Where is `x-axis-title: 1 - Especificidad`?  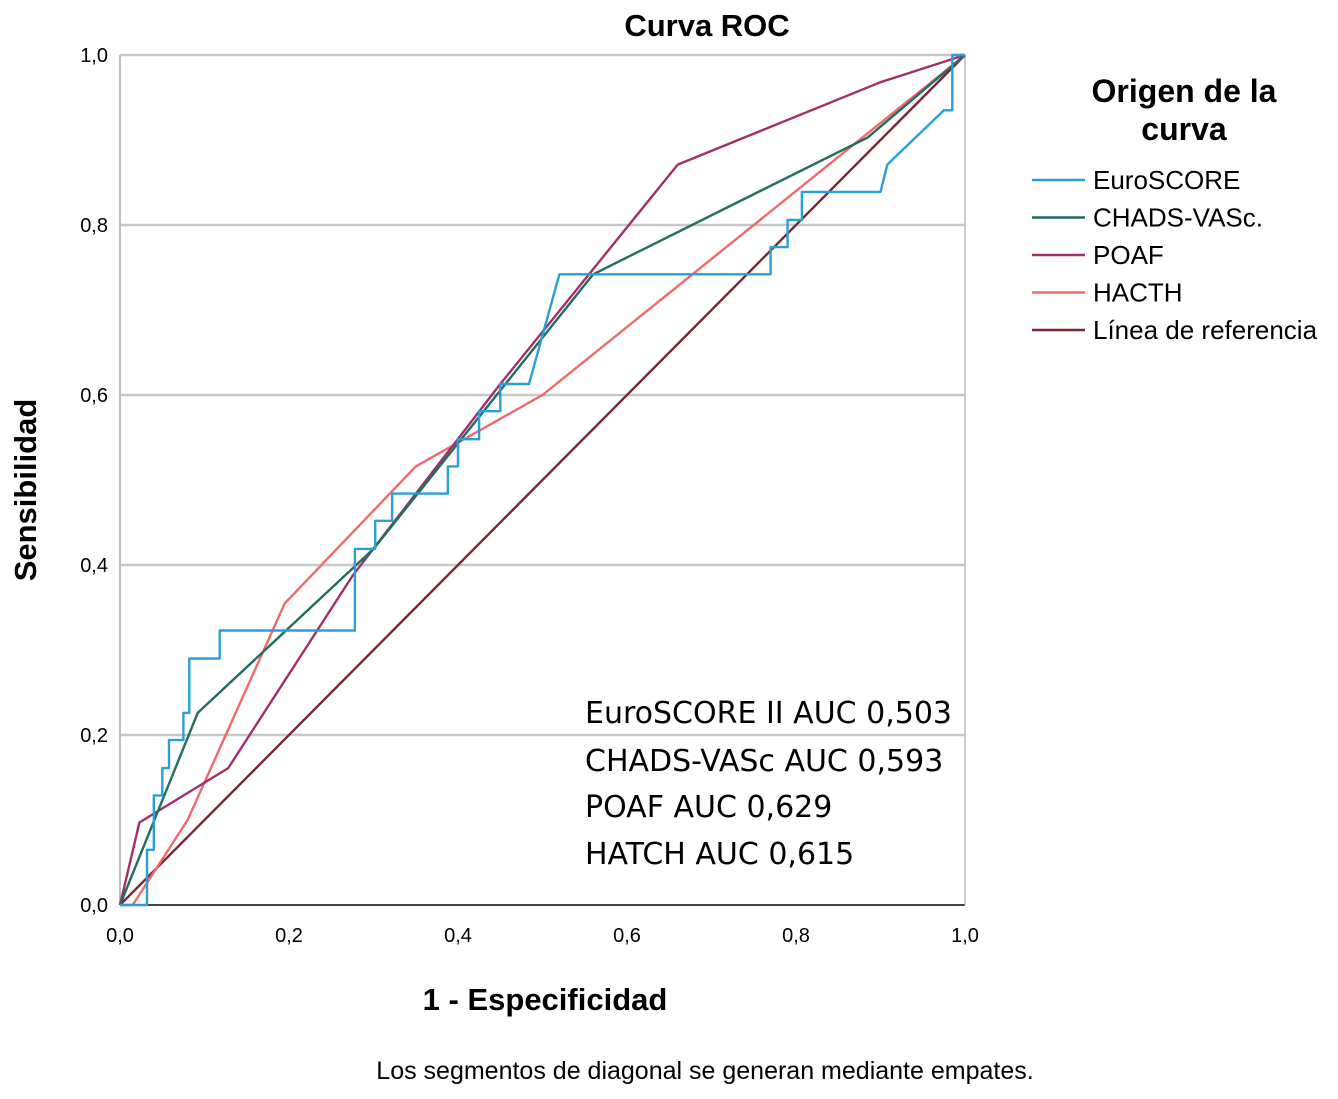
x-axis-title: 1 - Especificidad is located at coordinates (545, 999).